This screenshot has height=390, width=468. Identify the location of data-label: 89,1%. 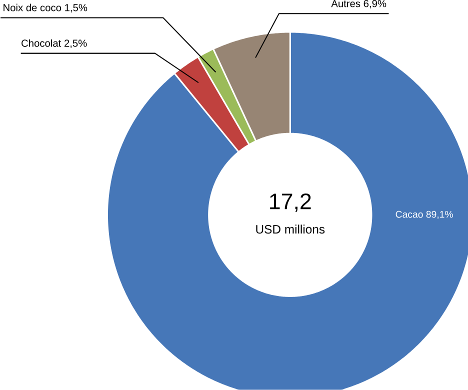
(439, 215).